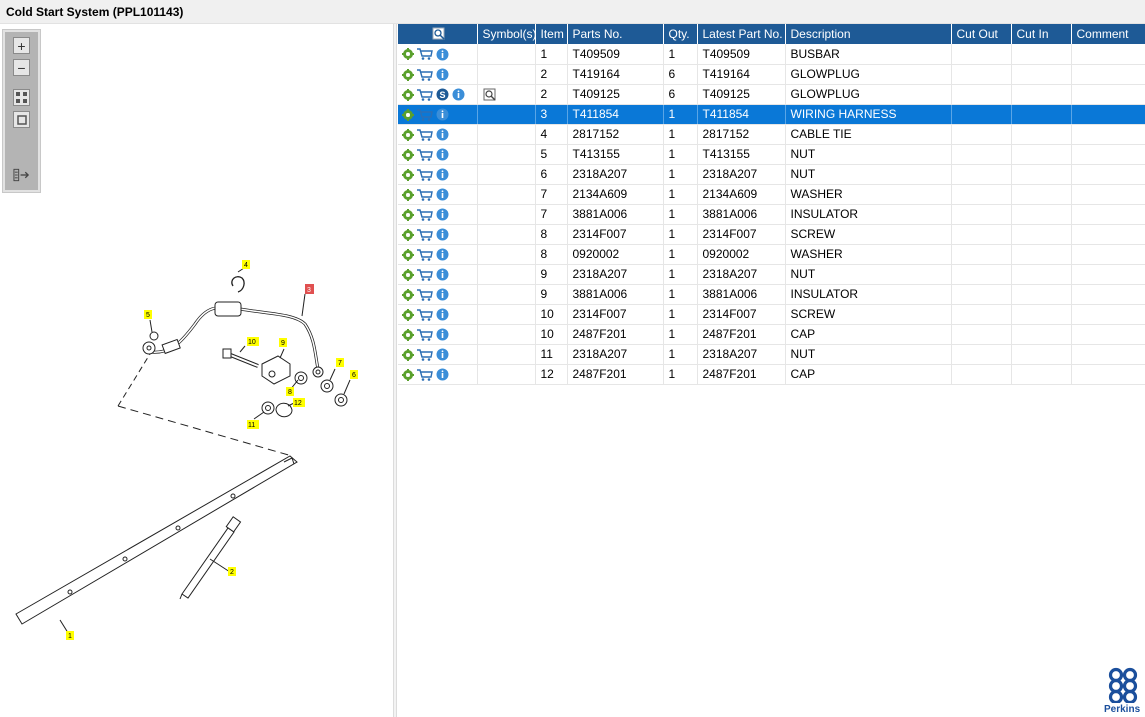 Image resolution: width=1145 pixels, height=717 pixels. What do you see at coordinates (771, 114) in the screenshot?
I see `table-row: 3 T411854 1 T411854 WIRING HARNESS` at bounding box center [771, 114].